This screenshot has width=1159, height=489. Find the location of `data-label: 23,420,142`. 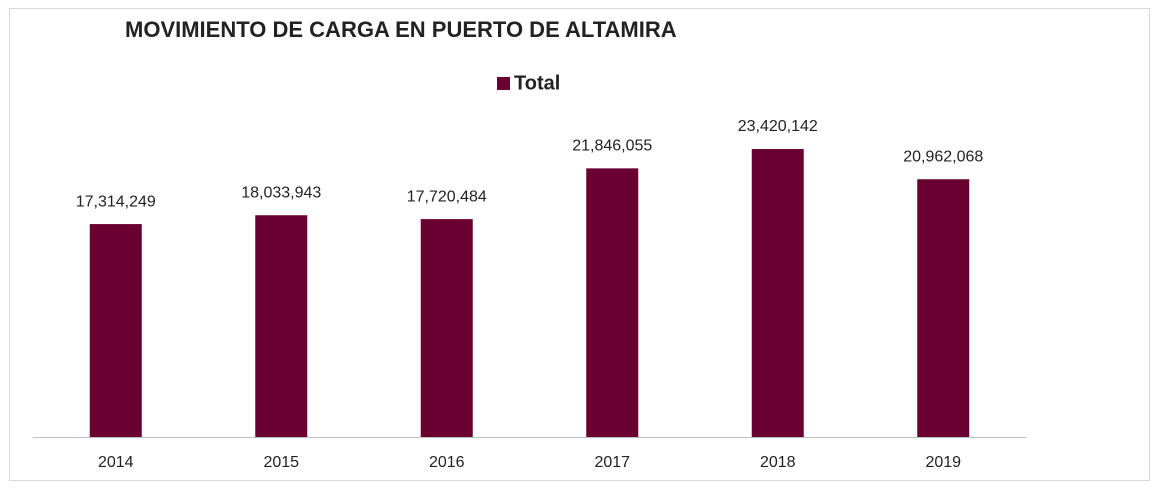

data-label: 23,420,142 is located at coordinates (778, 126).